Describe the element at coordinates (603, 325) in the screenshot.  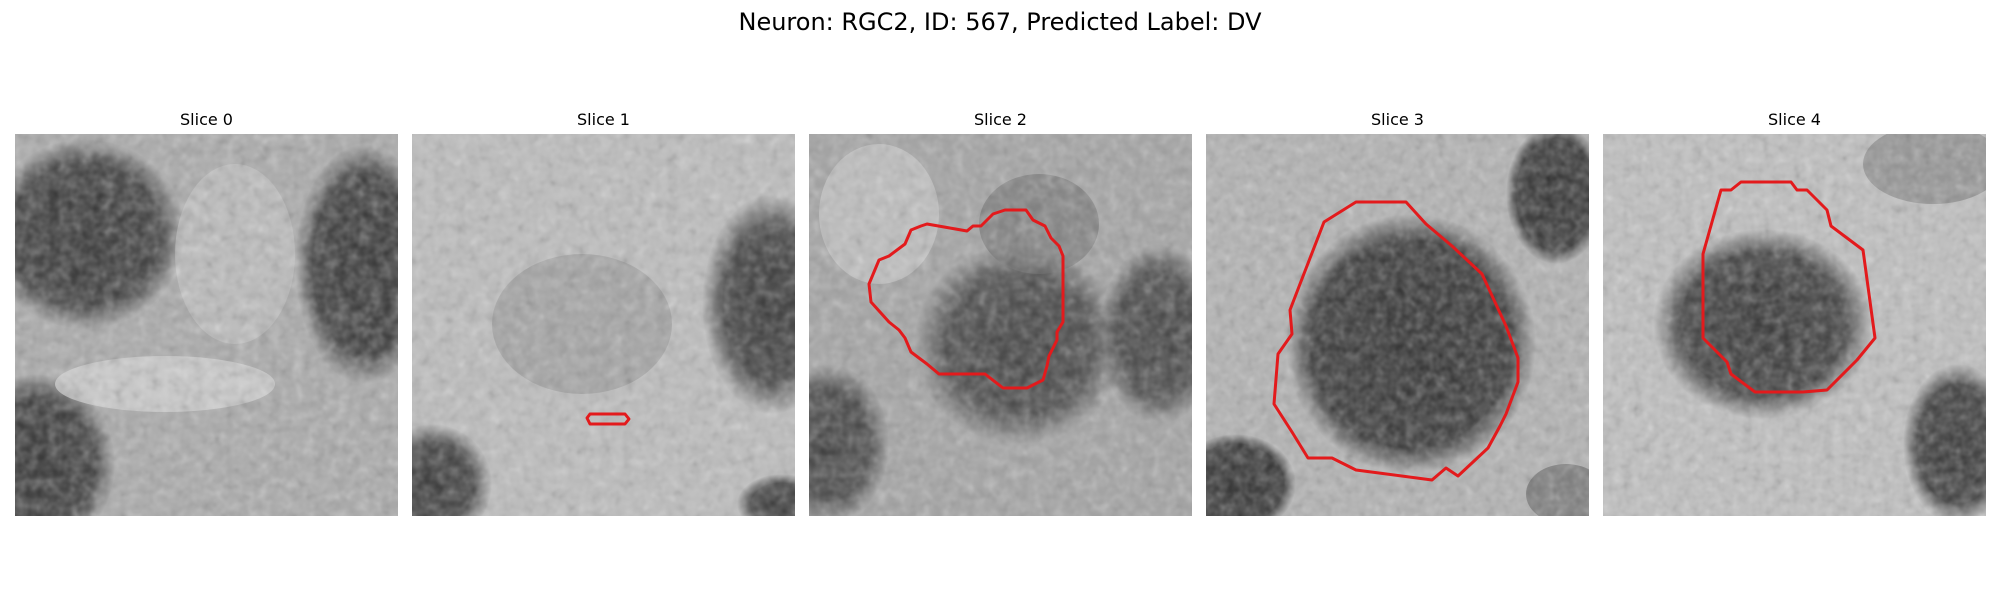
I see `slice-1-image` at that location.